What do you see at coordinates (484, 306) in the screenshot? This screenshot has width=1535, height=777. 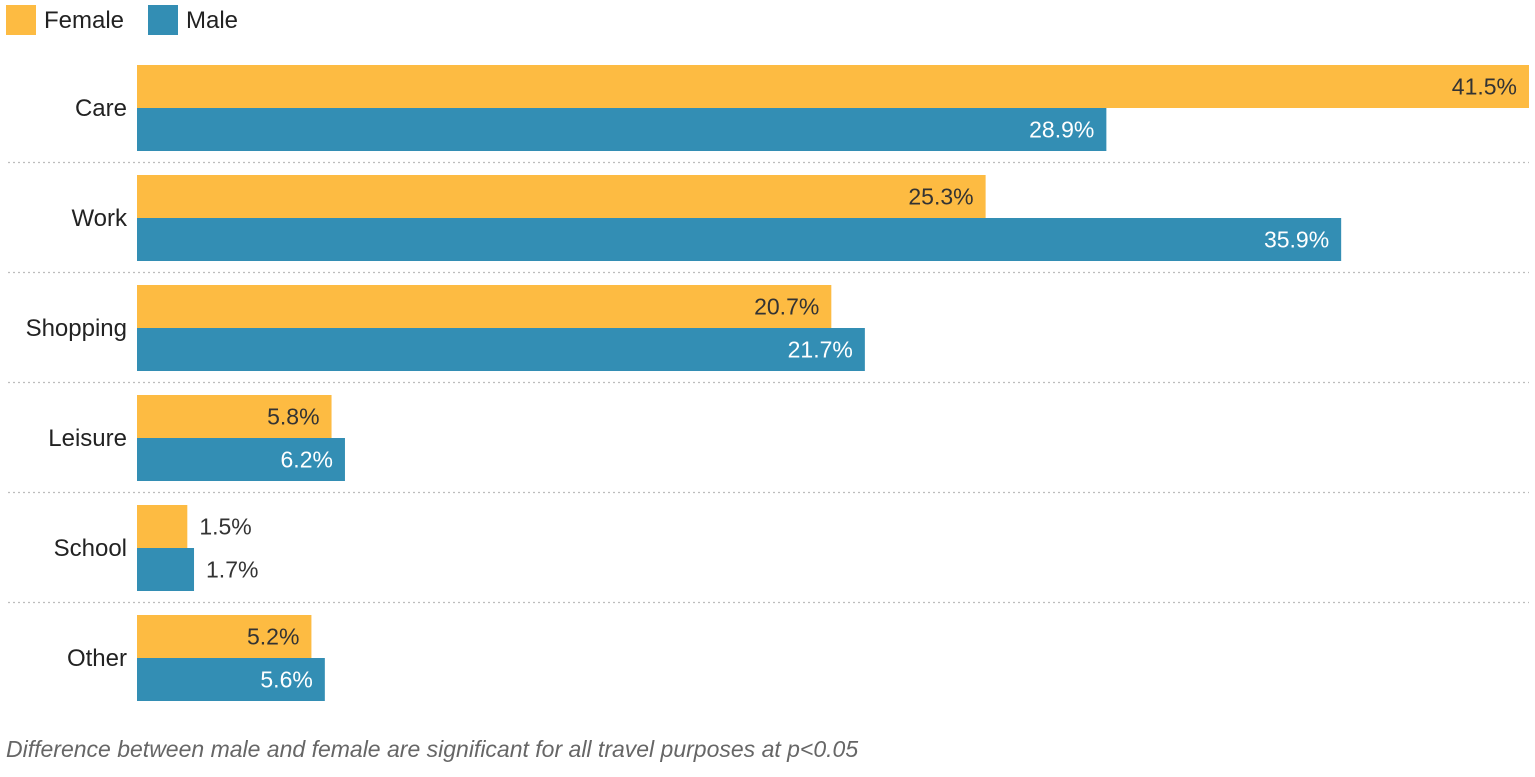 I see `bar-female-shopping` at bounding box center [484, 306].